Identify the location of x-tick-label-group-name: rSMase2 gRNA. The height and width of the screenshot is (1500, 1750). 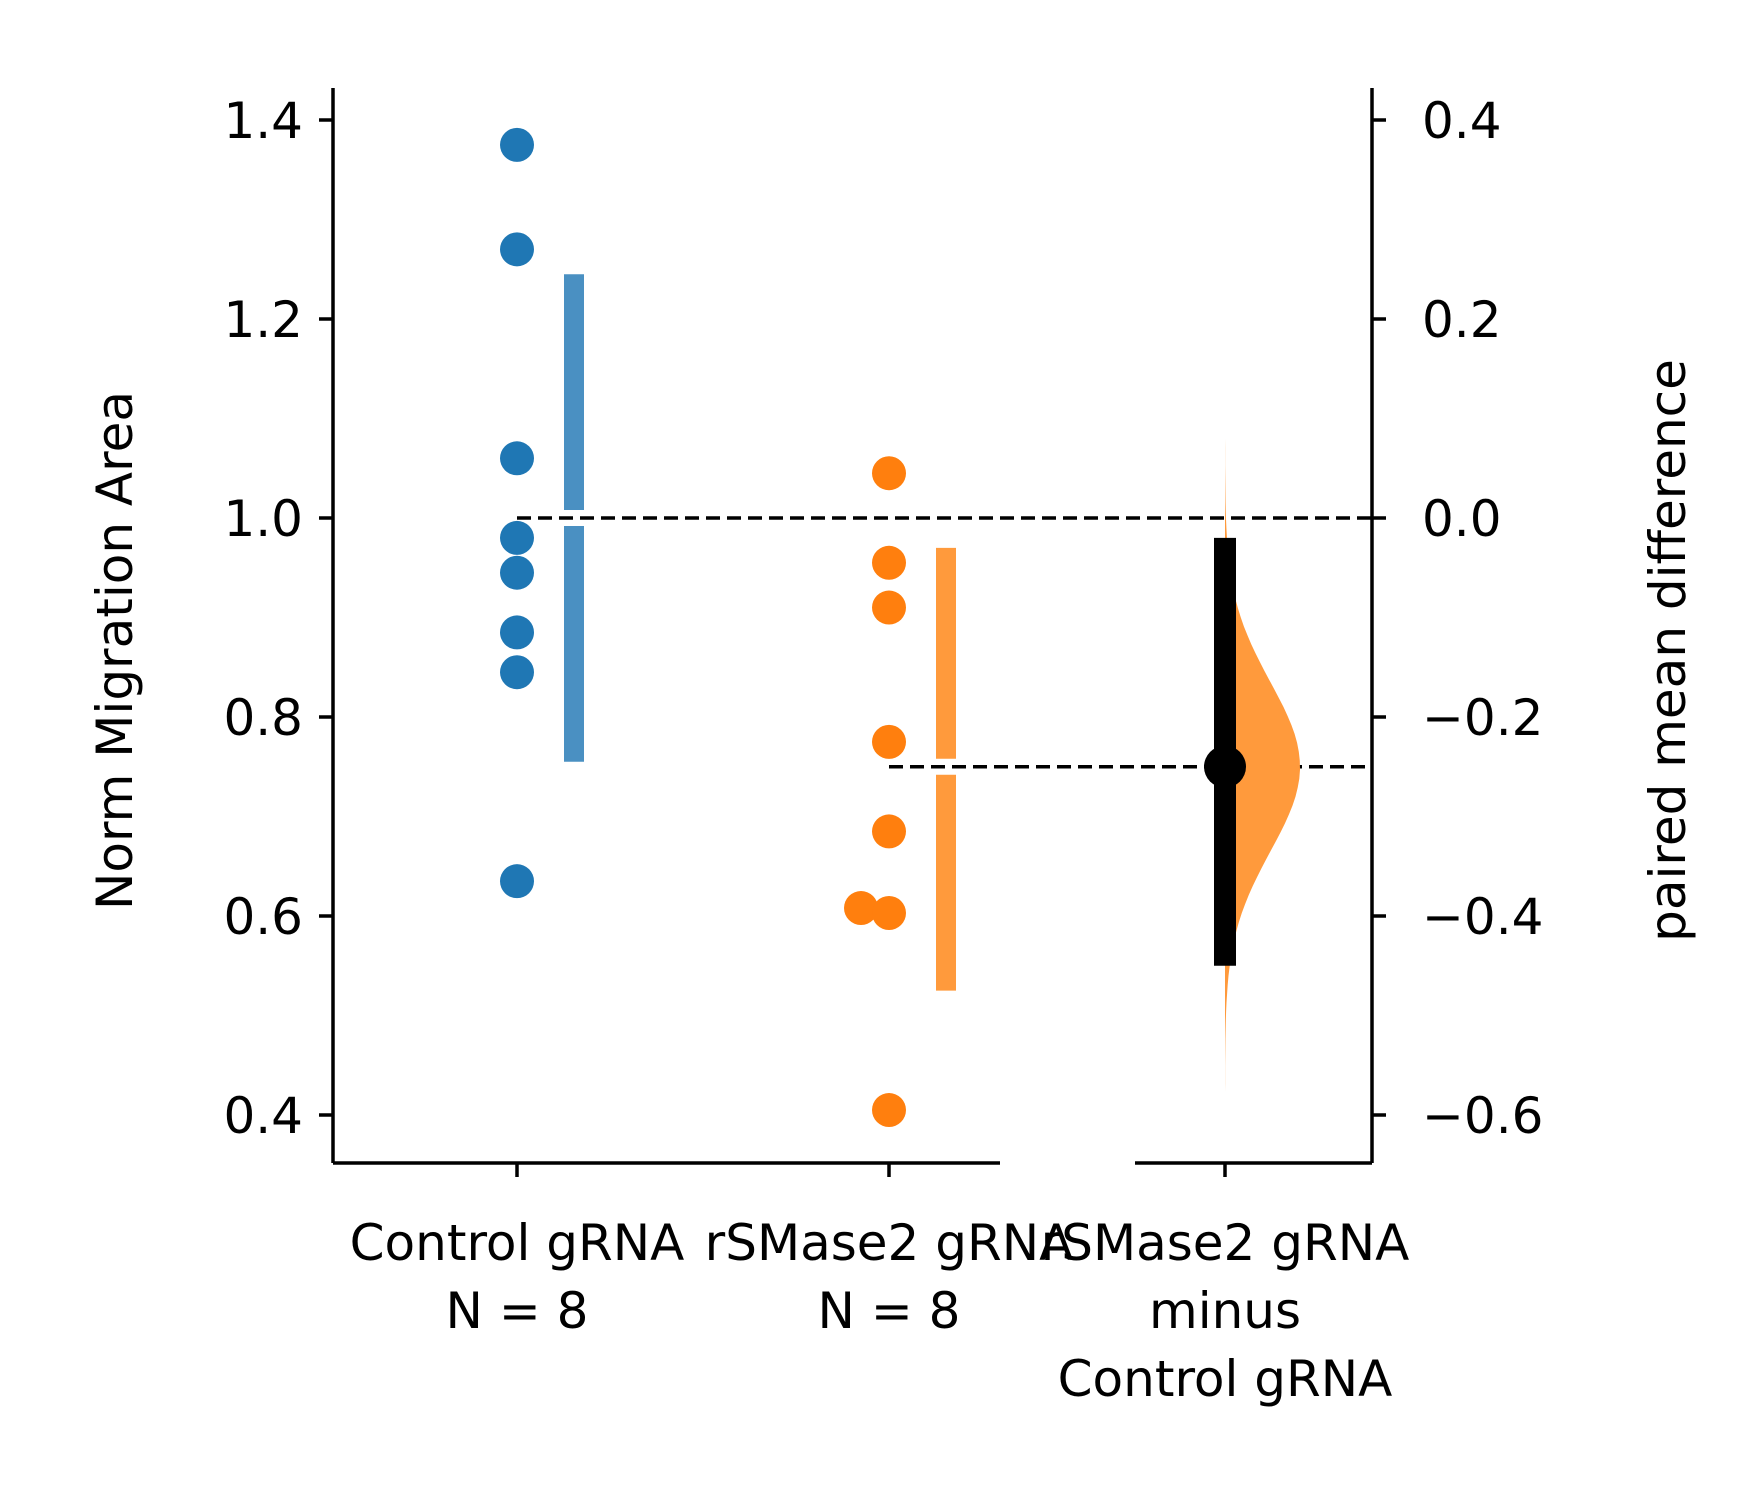
(889, 1243).